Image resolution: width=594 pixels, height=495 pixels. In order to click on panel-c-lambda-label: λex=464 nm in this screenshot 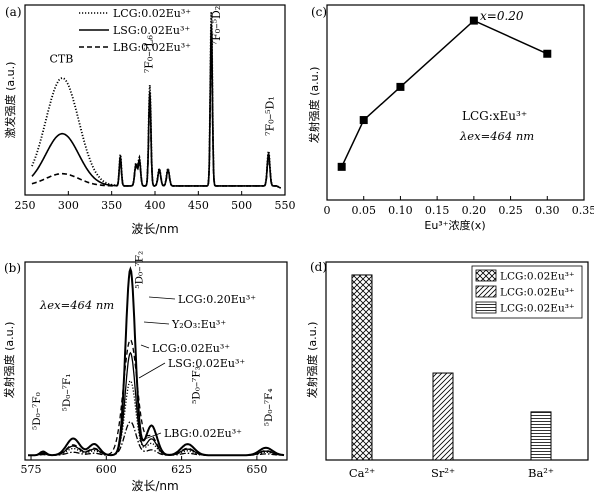, I will do `click(496, 136)`.